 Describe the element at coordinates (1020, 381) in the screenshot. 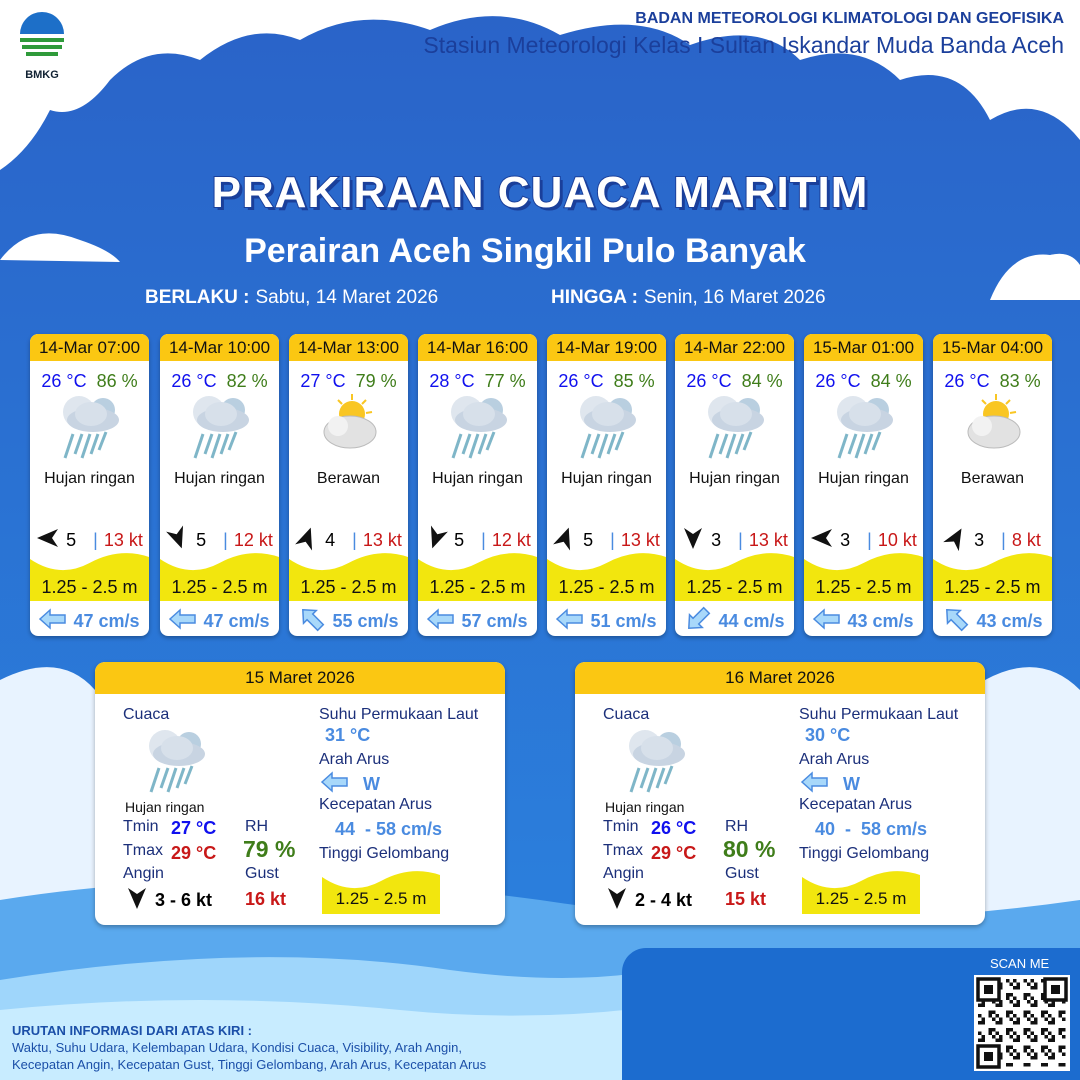

I see `humidity: 83 %` at that location.